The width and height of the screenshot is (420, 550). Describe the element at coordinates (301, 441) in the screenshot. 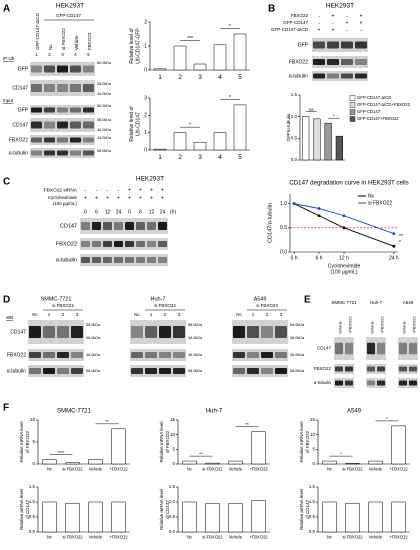

I see `y-axis-label: Relative mRNA level` at that location.